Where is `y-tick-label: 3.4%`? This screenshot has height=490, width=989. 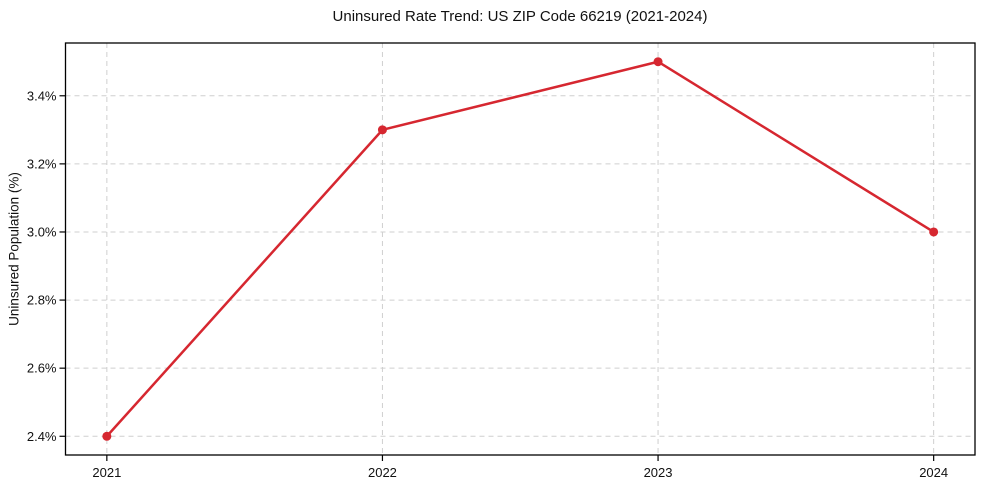
y-tick-label: 3.4% is located at coordinates (42, 95).